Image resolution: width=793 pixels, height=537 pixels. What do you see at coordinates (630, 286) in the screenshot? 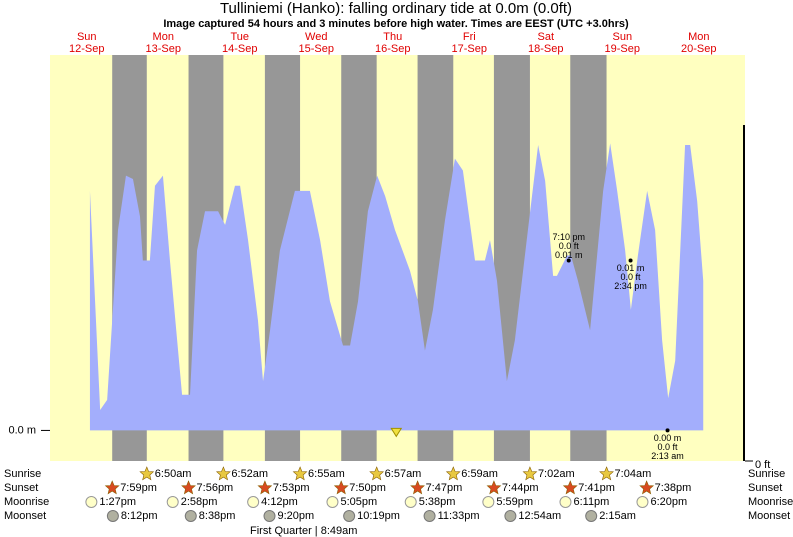
I see `tide-point-label: 2:34 pm` at bounding box center [630, 286].